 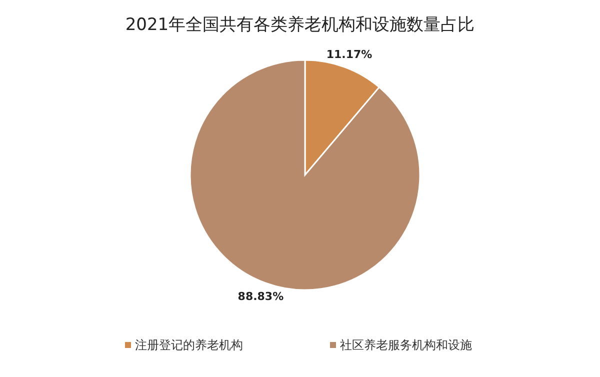 I want to click on data-label: 11.17%, so click(x=349, y=55).